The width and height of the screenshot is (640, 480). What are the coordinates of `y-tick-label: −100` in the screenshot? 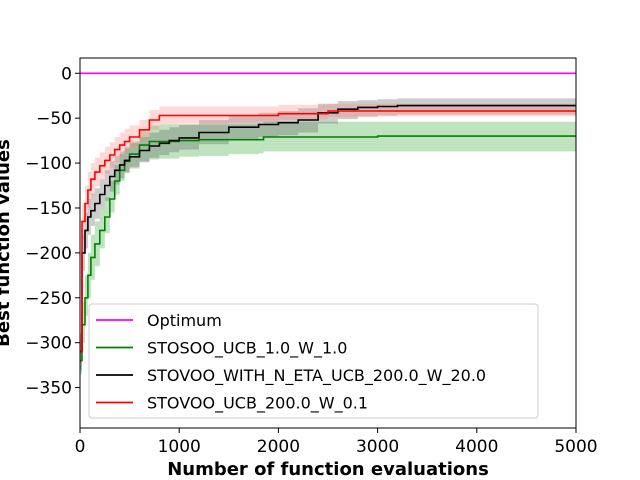 It's located at (48, 164).